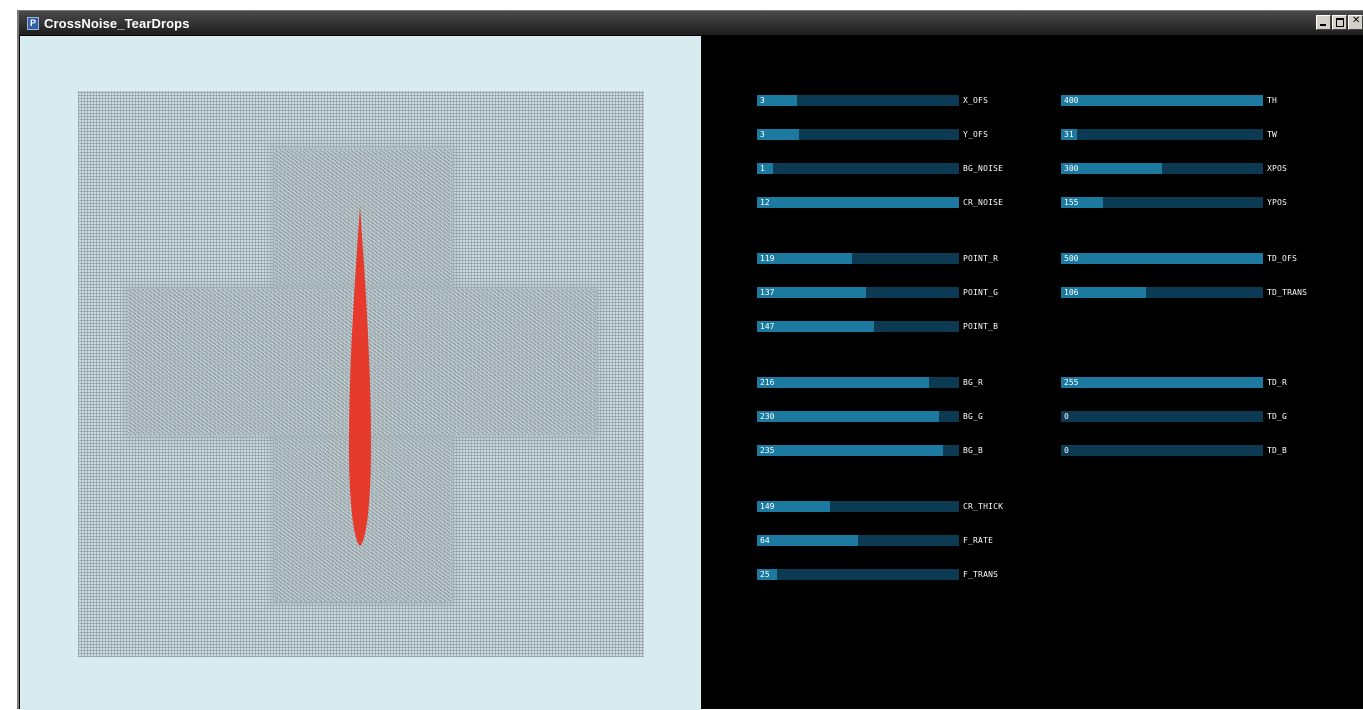 This screenshot has width=1363, height=710. What do you see at coordinates (765, 540) in the screenshot?
I see `slider-value: 64` at bounding box center [765, 540].